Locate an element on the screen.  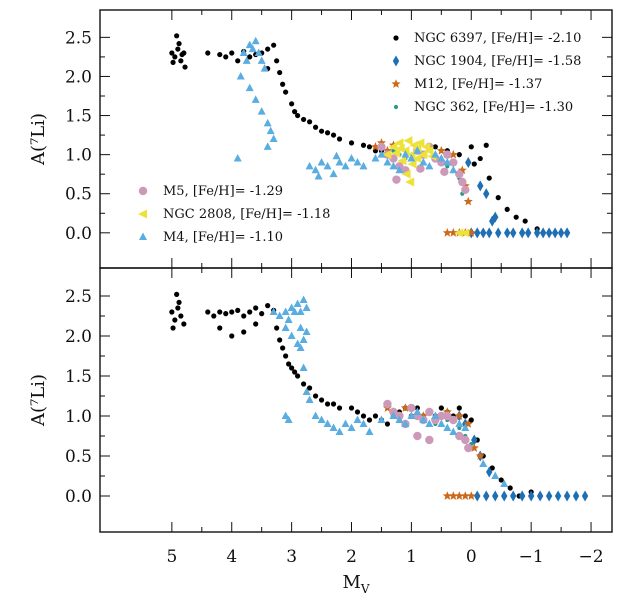
legend-entry-label: NGC 2808, [Fe/H]= -1.18 is located at coordinates (246, 214).